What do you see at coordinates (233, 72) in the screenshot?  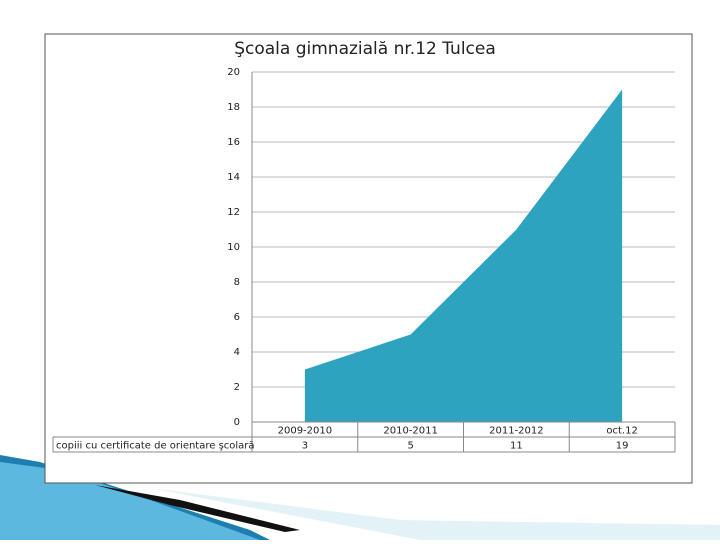 I see `y-tick-label: 20` at bounding box center [233, 72].